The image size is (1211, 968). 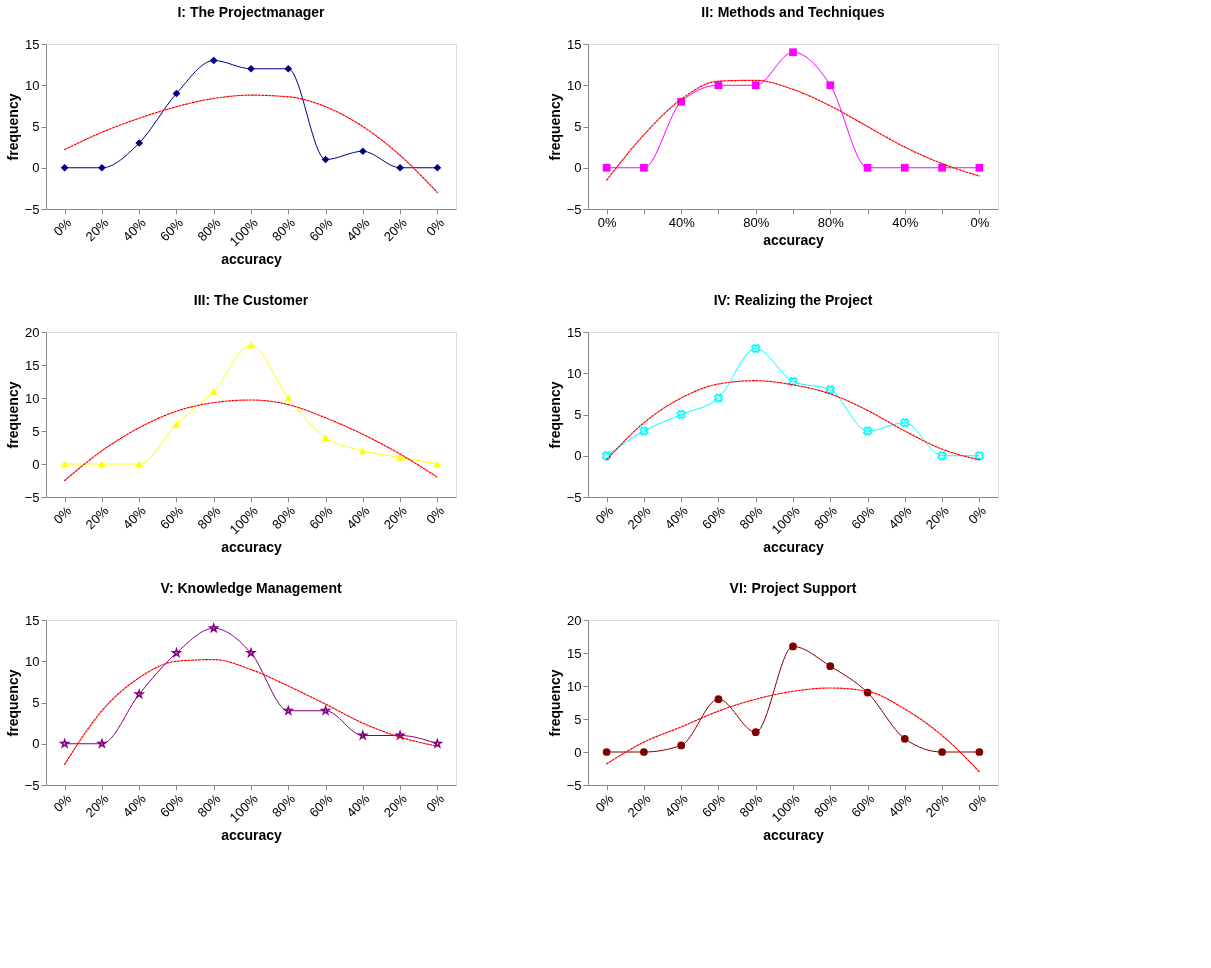 What do you see at coordinates (251, 300) in the screenshot?
I see `chart-title: III: The Customer` at bounding box center [251, 300].